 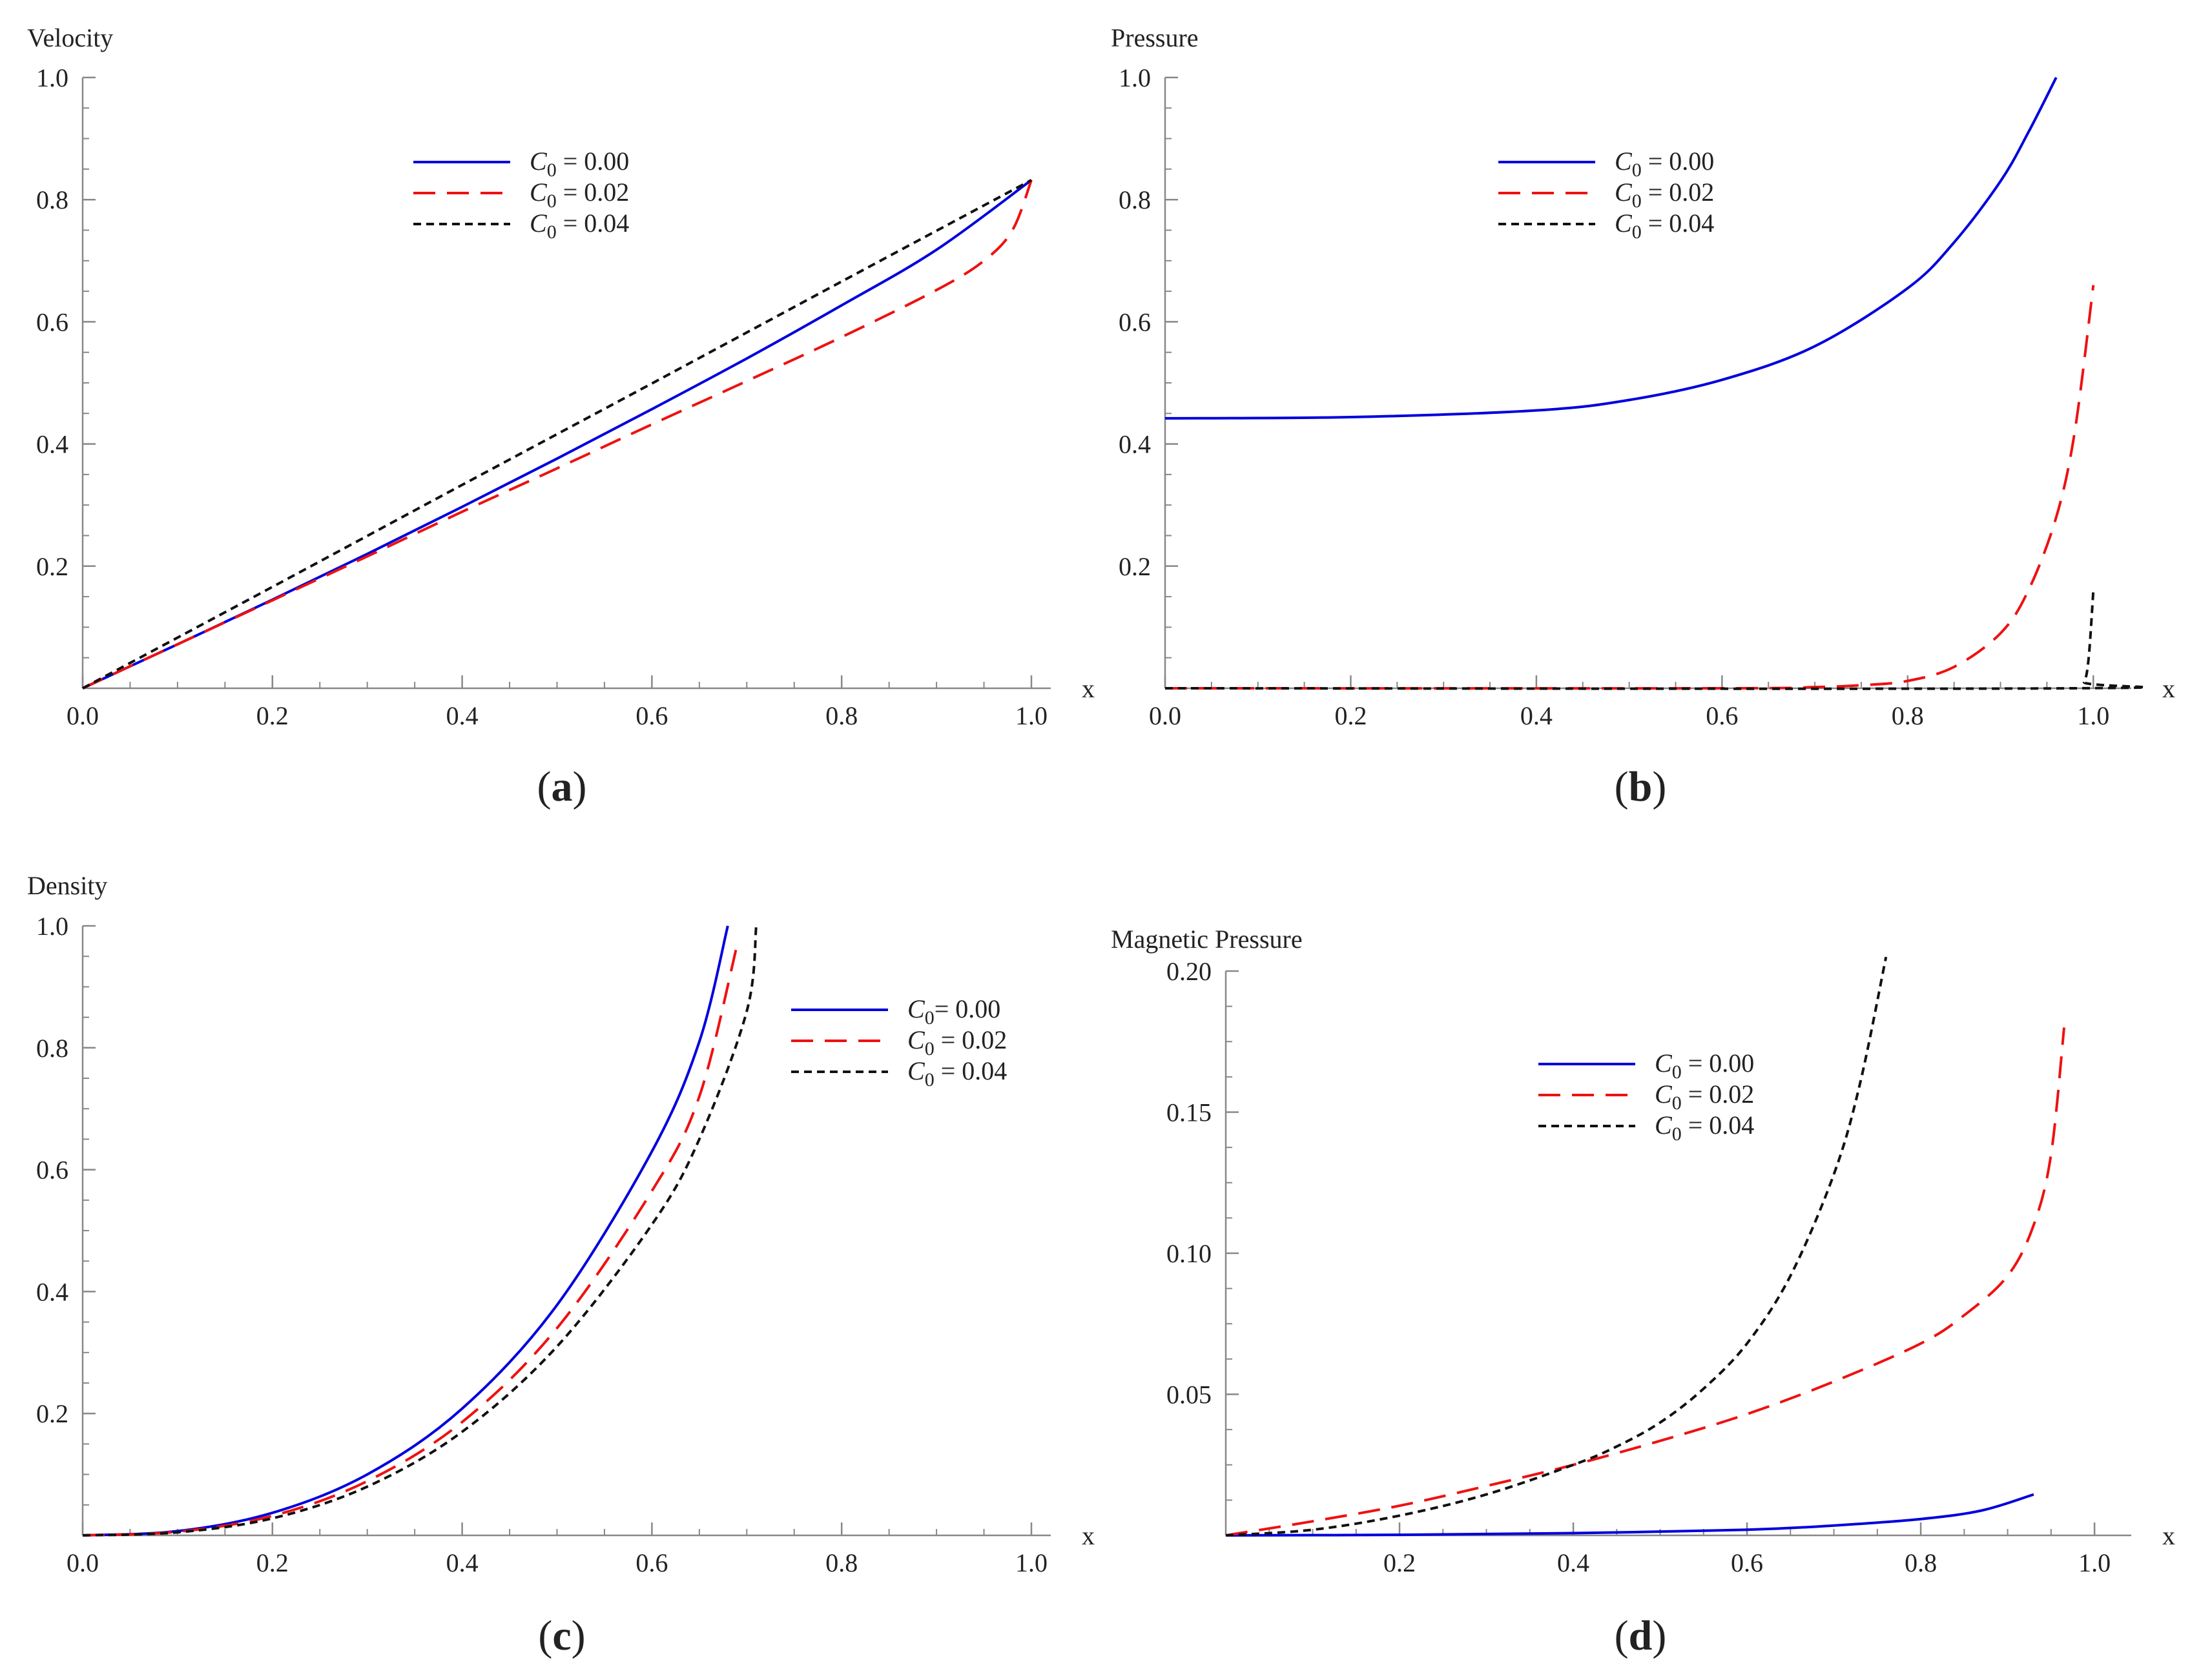 I want to click on panel-d-label: (d), so click(x=1641, y=1635).